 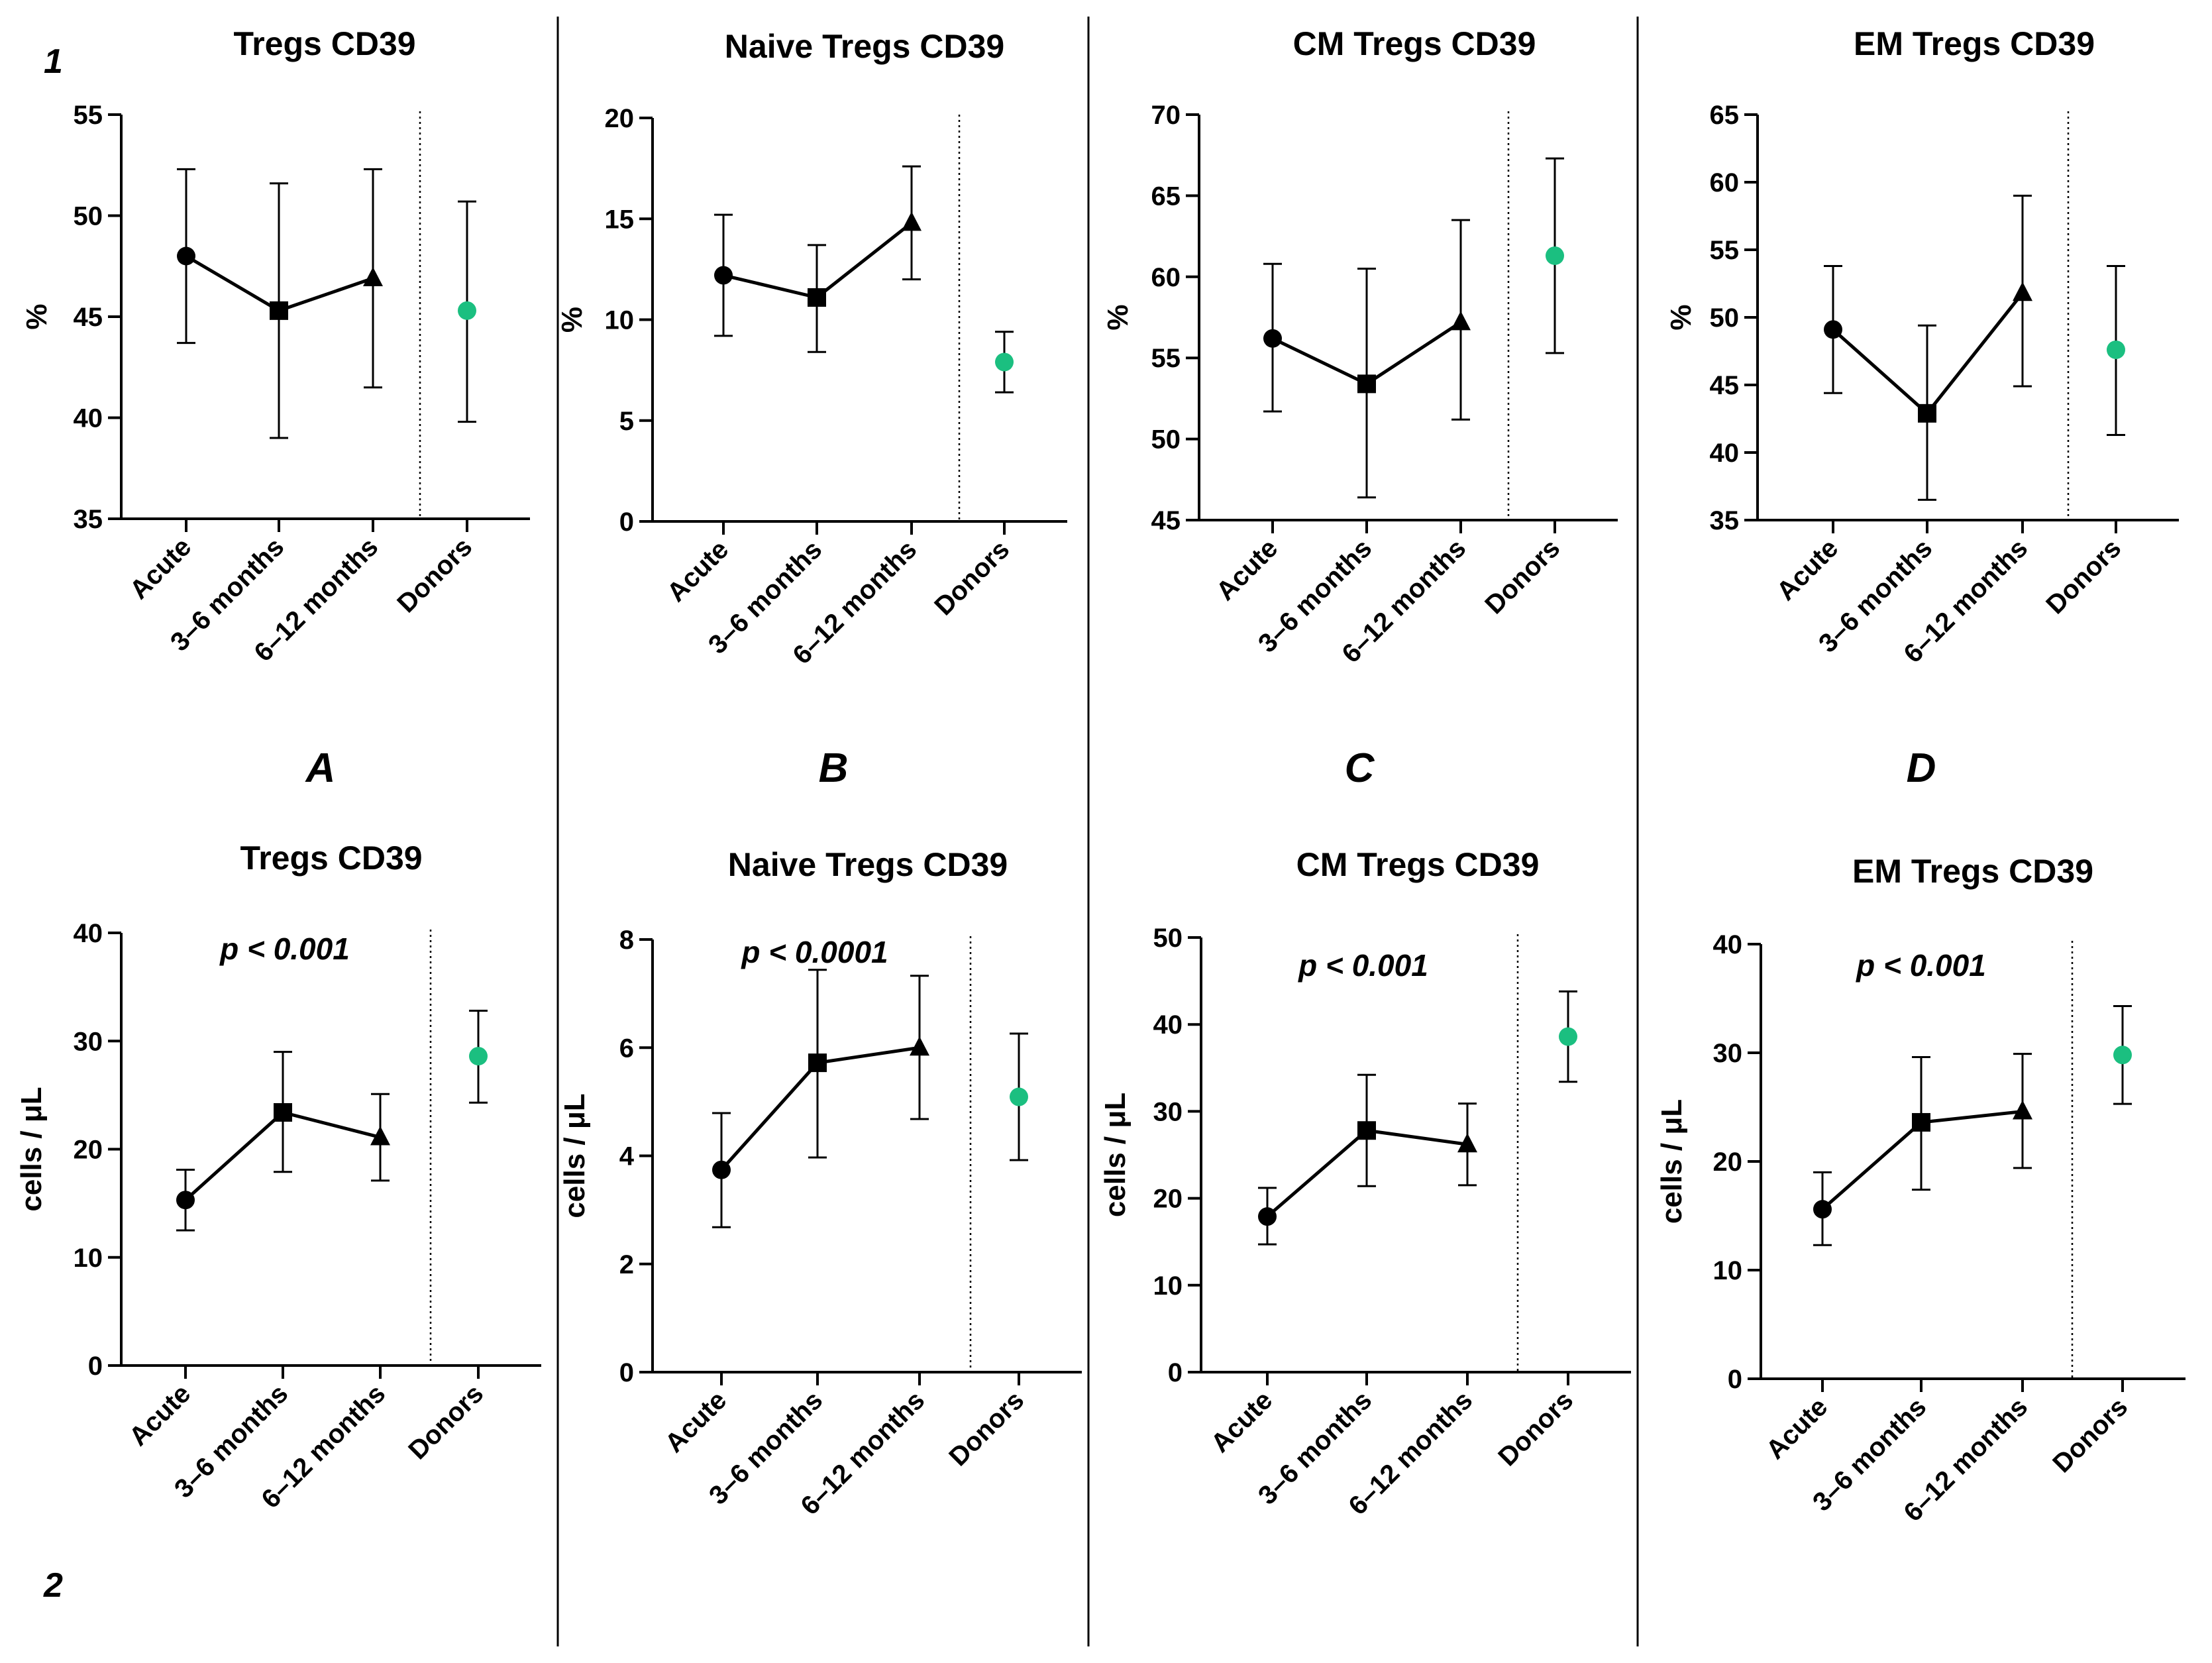 What do you see at coordinates (88, 520) in the screenshot?
I see `y-tick-label: 35` at bounding box center [88, 520].